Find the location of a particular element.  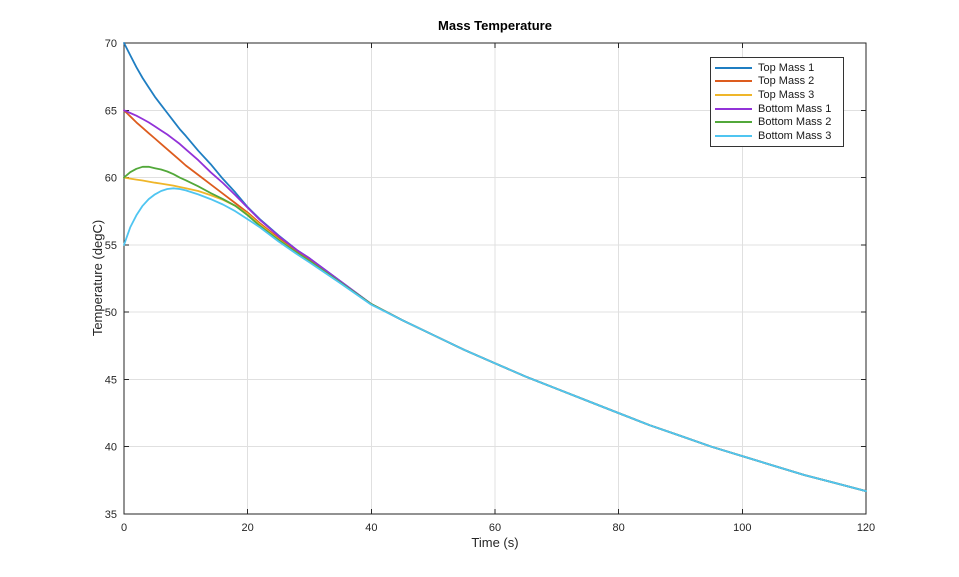

y-tick-label: 65 is located at coordinates (111, 111).